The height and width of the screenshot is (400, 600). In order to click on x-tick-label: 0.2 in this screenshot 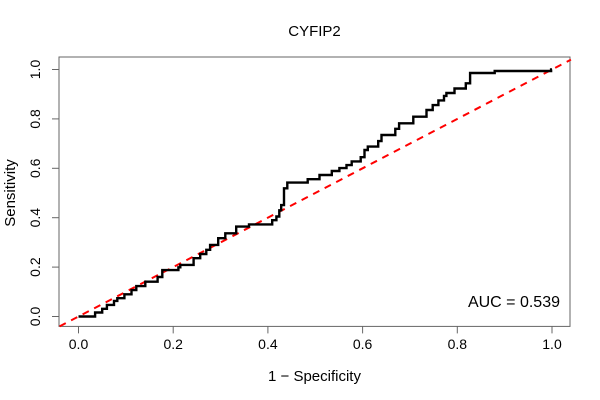, I will do `click(173, 344)`.